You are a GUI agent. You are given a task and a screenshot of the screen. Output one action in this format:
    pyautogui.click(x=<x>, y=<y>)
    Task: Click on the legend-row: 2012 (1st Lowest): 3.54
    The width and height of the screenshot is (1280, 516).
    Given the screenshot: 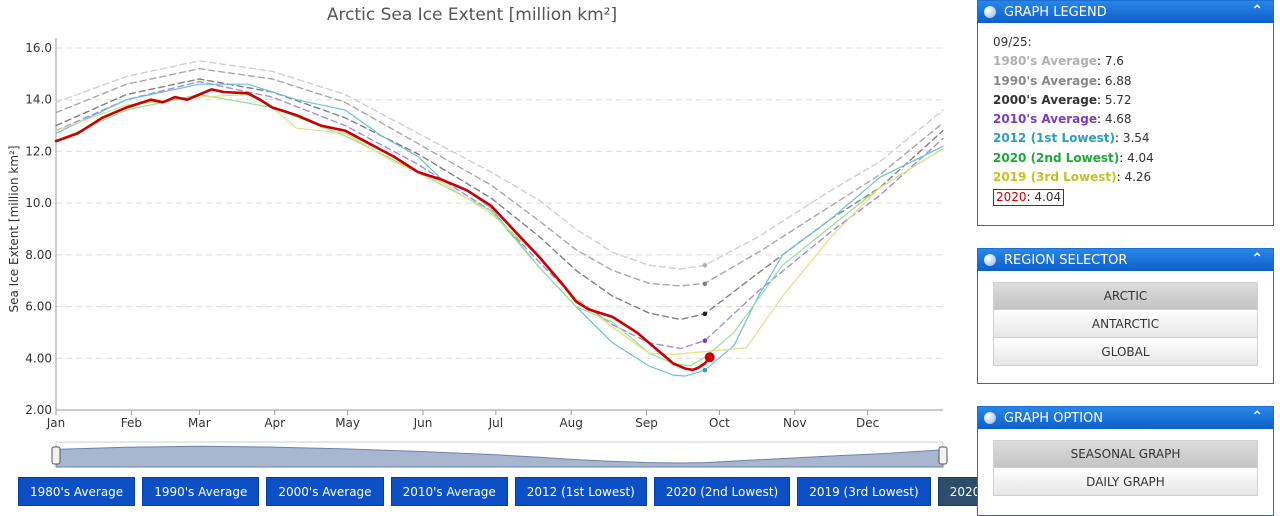 What is the action you would take?
    pyautogui.click(x=1071, y=138)
    